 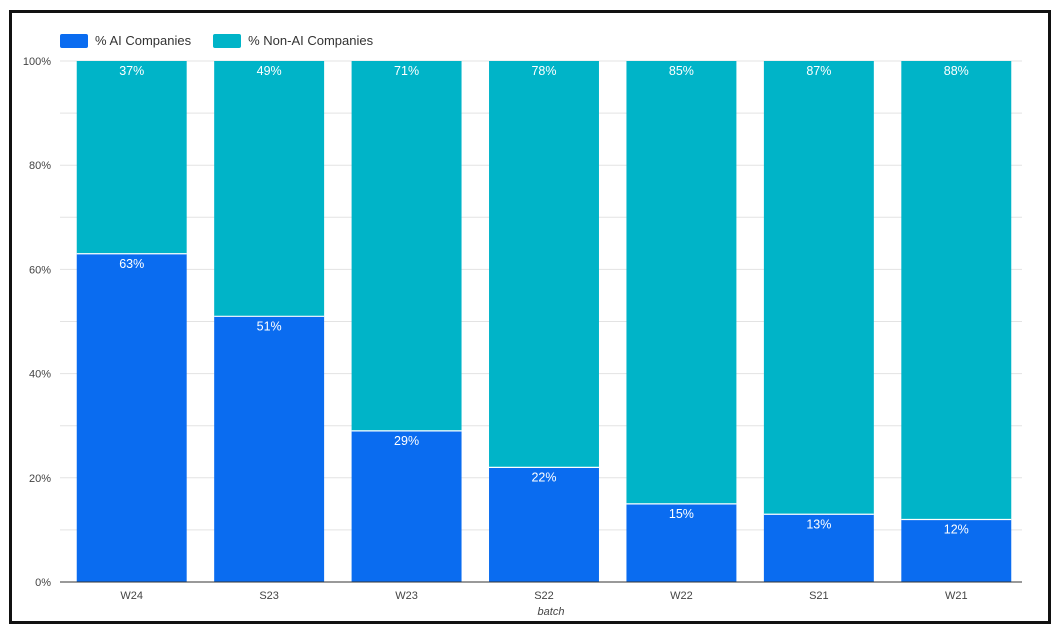 I want to click on x-tick-label: S21, so click(x=819, y=596).